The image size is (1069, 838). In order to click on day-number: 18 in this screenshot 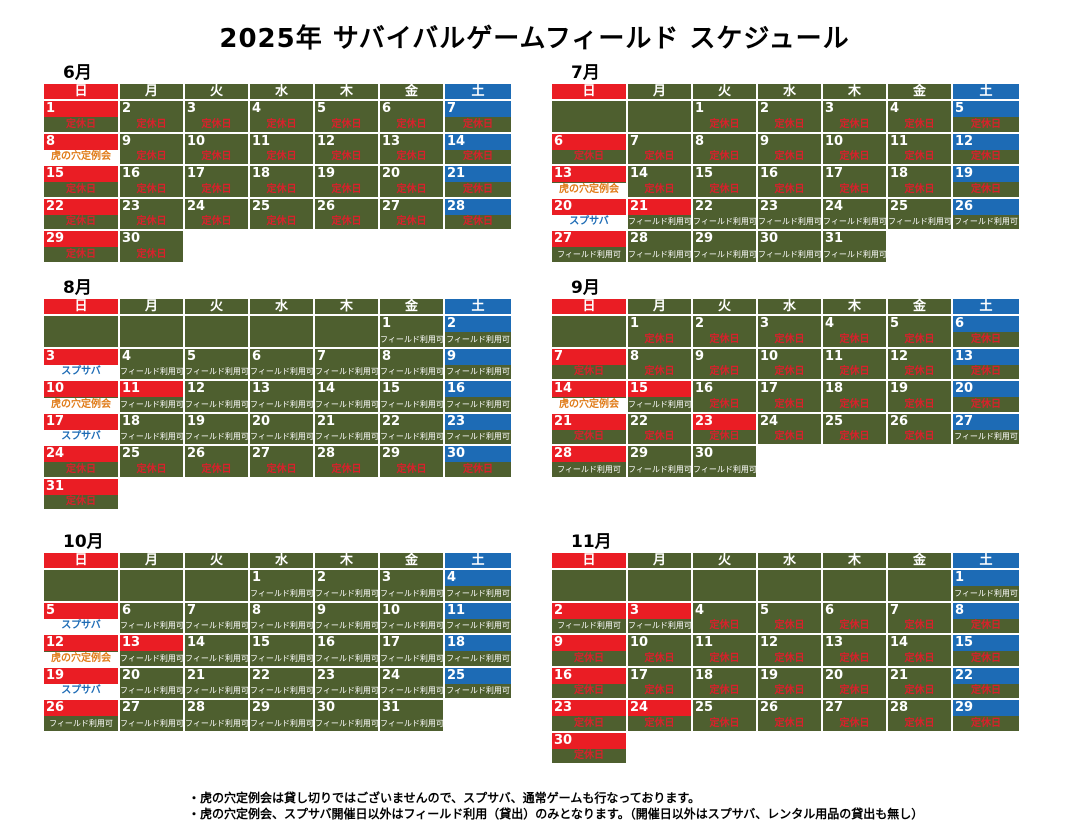, I will do `click(834, 388)`.